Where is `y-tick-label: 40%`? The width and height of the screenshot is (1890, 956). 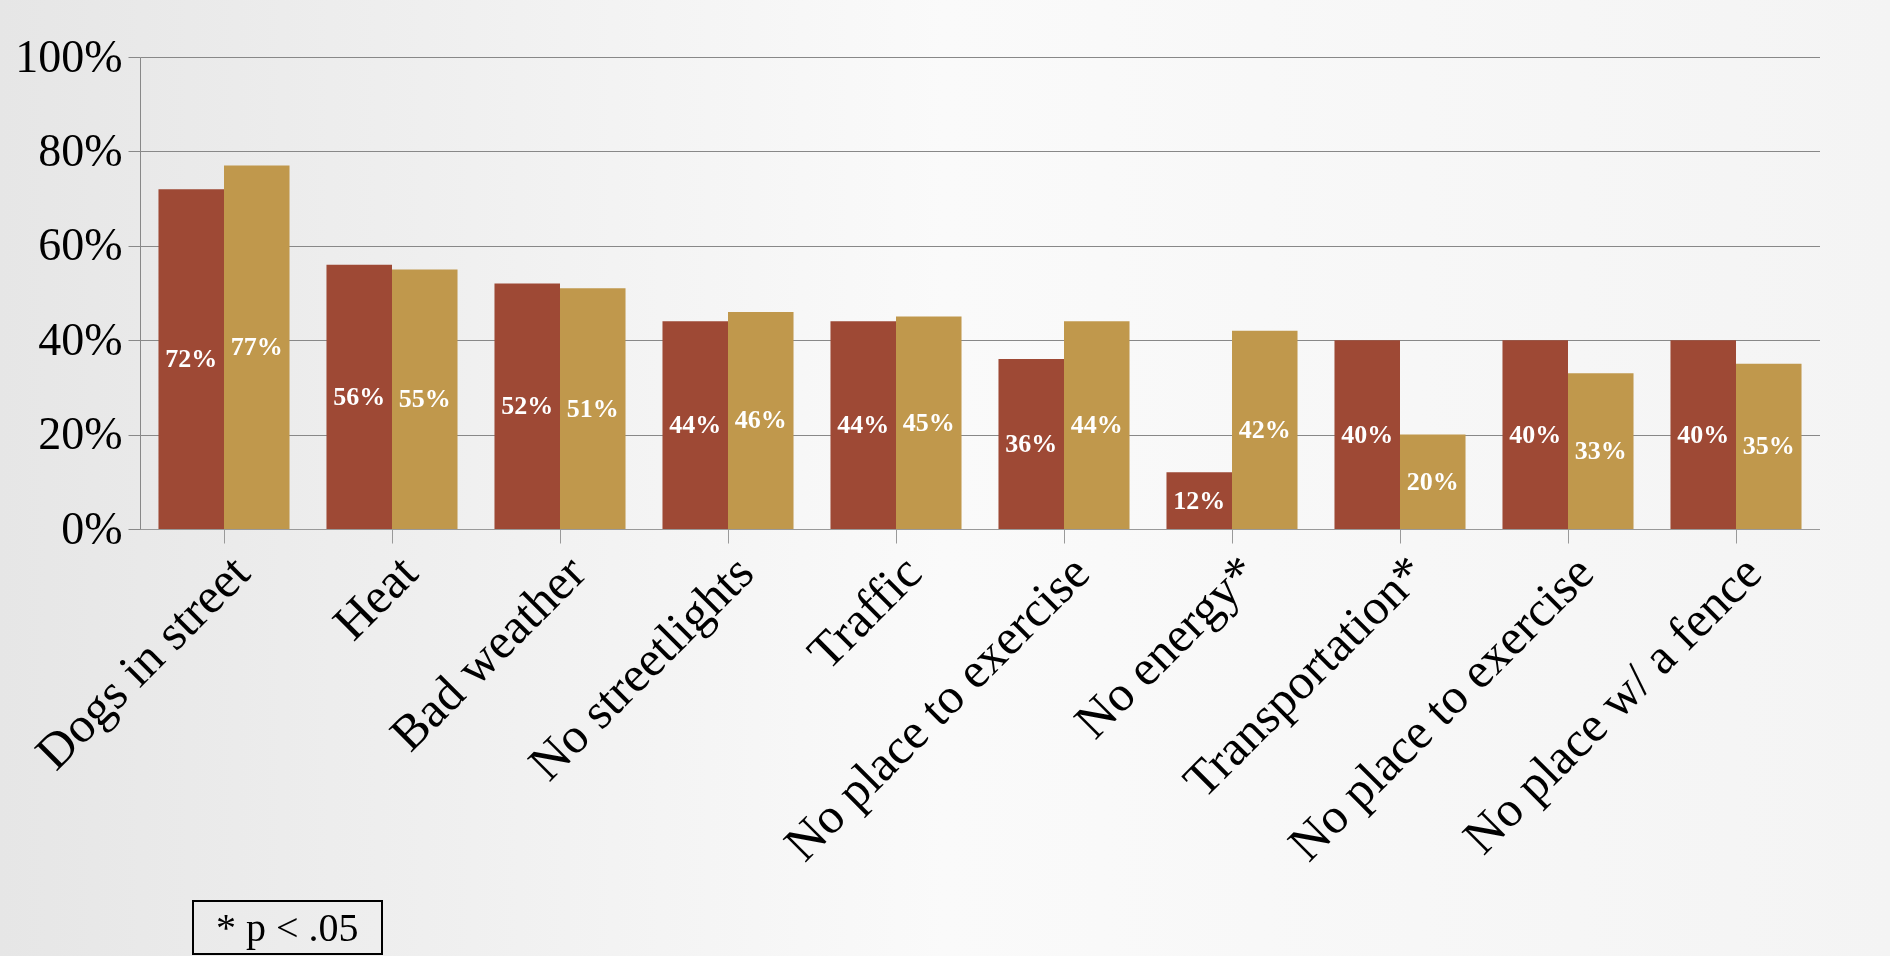 y-tick-label: 40% is located at coordinates (80, 339).